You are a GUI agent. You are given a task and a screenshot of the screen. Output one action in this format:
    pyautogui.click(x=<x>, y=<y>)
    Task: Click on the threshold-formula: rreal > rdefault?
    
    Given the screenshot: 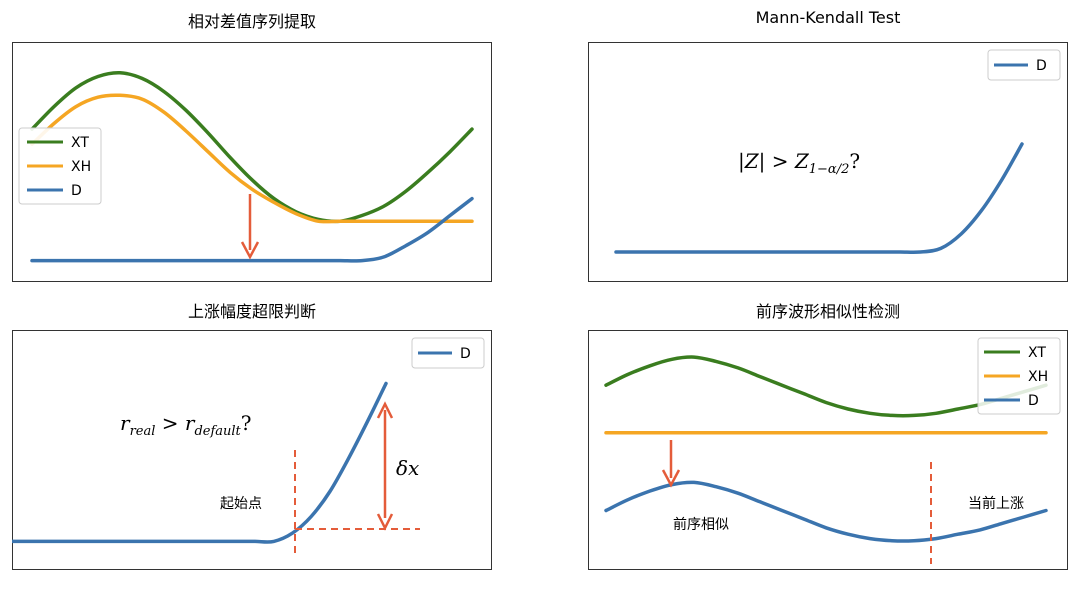 What is the action you would take?
    pyautogui.click(x=186, y=425)
    